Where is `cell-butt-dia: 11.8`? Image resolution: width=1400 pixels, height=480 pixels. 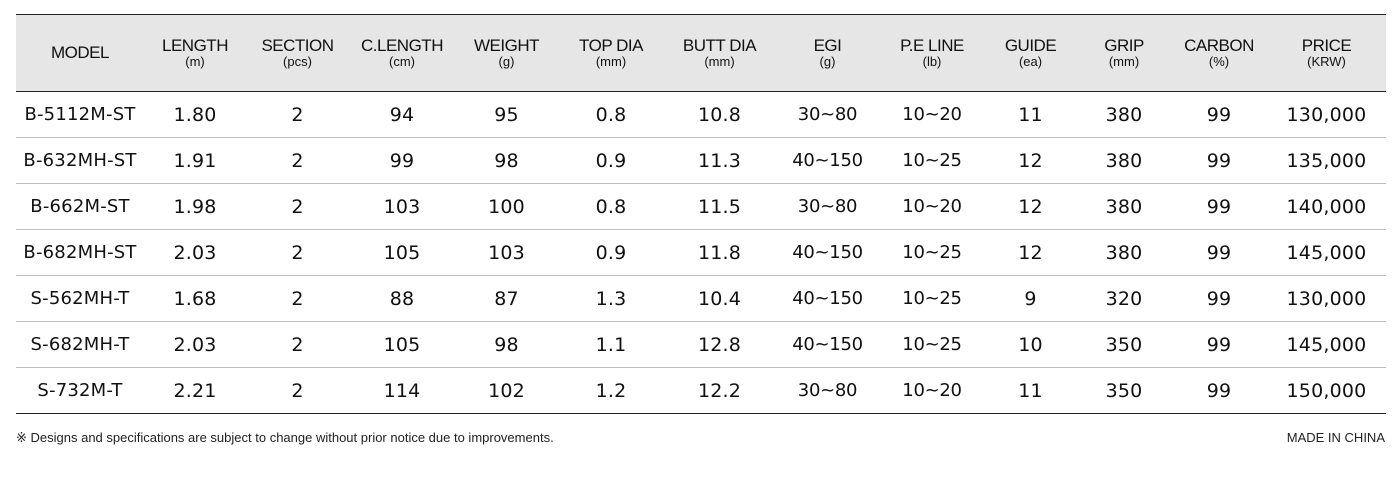 cell-butt-dia: 11.8 is located at coordinates (719, 252).